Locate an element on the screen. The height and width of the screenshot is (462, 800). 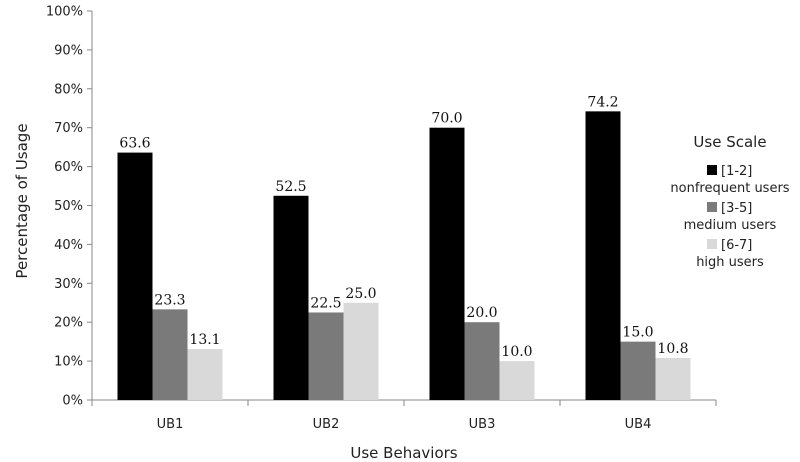
legend-label: [1-2] is located at coordinates (736, 171).